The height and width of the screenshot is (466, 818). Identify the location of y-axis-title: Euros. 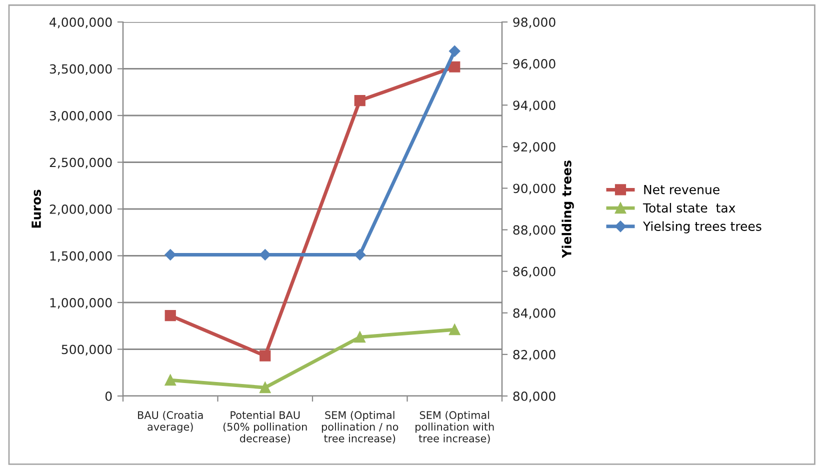
(36, 209).